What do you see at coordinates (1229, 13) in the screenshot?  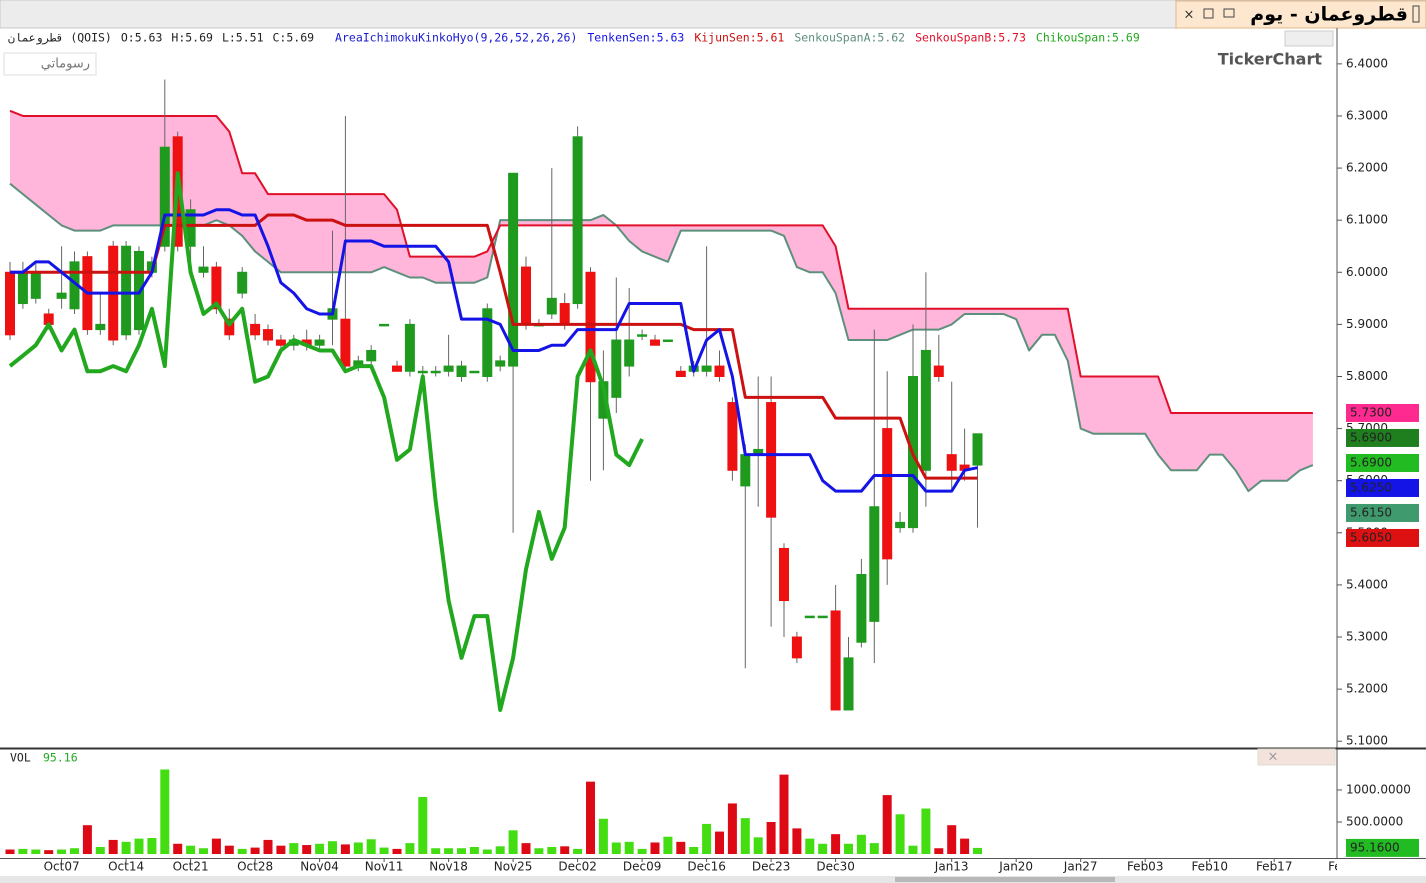 I see `detach-button` at bounding box center [1229, 13].